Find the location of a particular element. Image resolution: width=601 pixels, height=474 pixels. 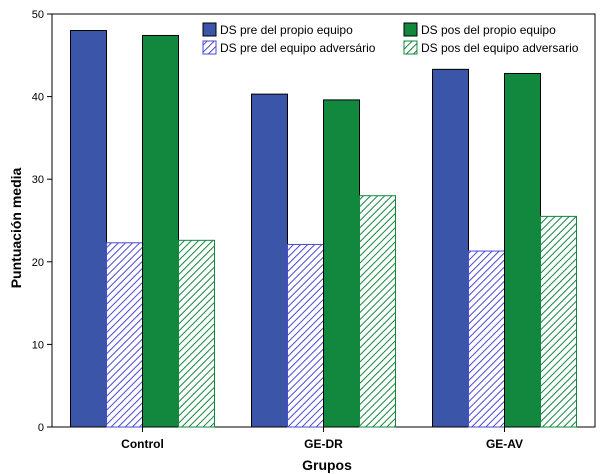

x-axis-title: Grupos is located at coordinates (327, 465).